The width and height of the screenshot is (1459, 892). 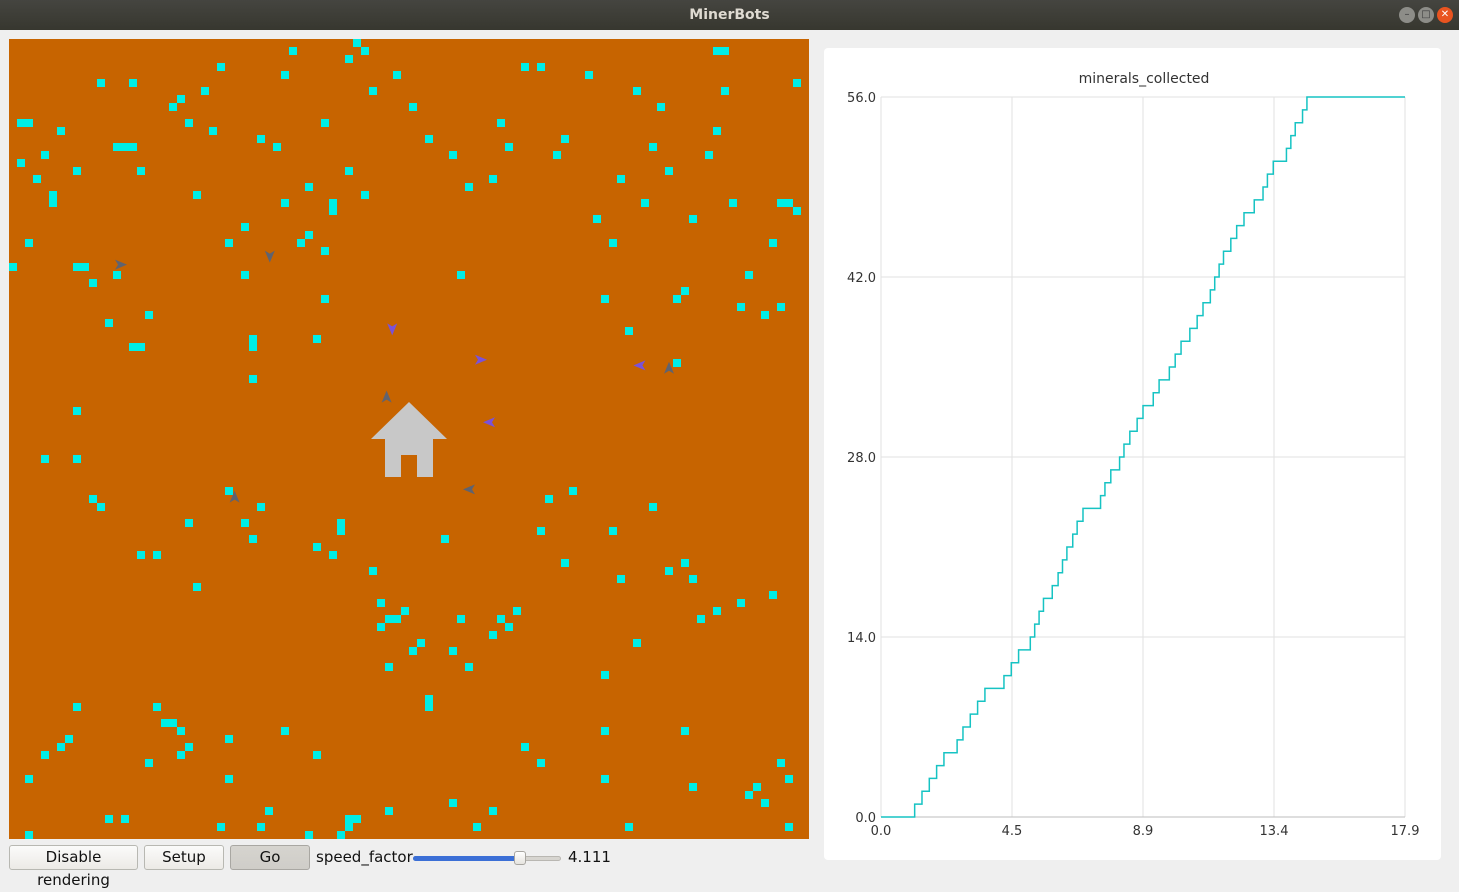 I want to click on chart-title: minerals_collected, so click(x=1144, y=79).